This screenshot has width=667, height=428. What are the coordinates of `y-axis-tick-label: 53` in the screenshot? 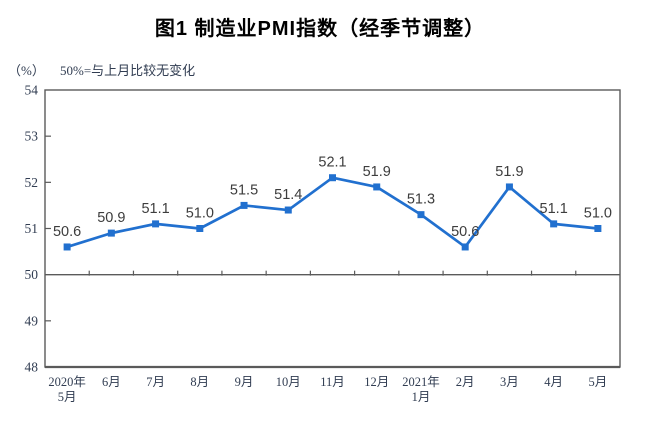 It's located at (32, 136).